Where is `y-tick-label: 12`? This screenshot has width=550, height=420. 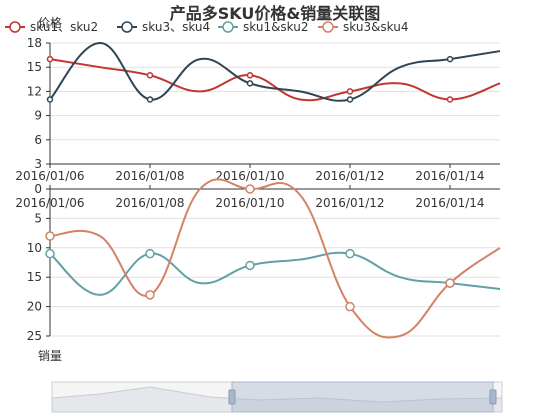
y-tick-label: 12 is located at coordinates (34, 91).